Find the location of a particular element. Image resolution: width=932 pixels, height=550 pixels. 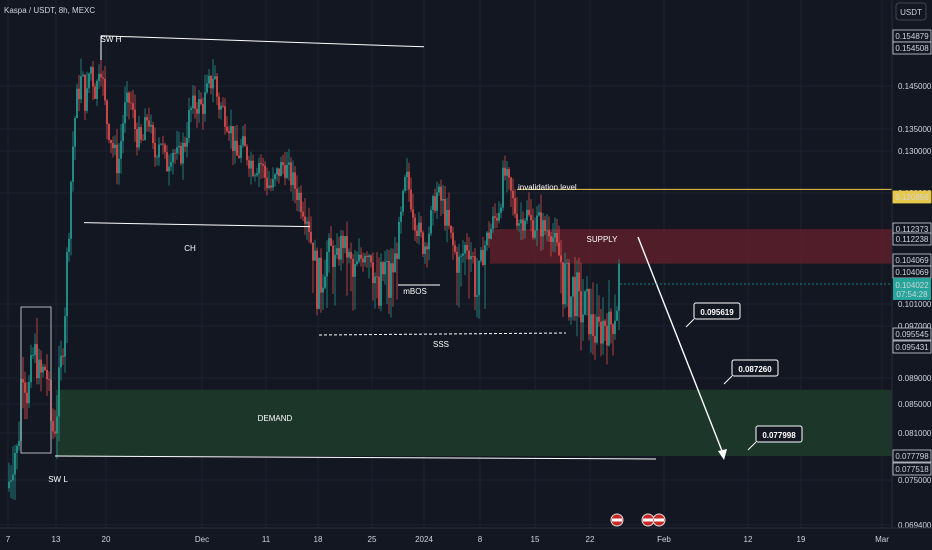

target-1-label: 0.095619 is located at coordinates (717, 312).